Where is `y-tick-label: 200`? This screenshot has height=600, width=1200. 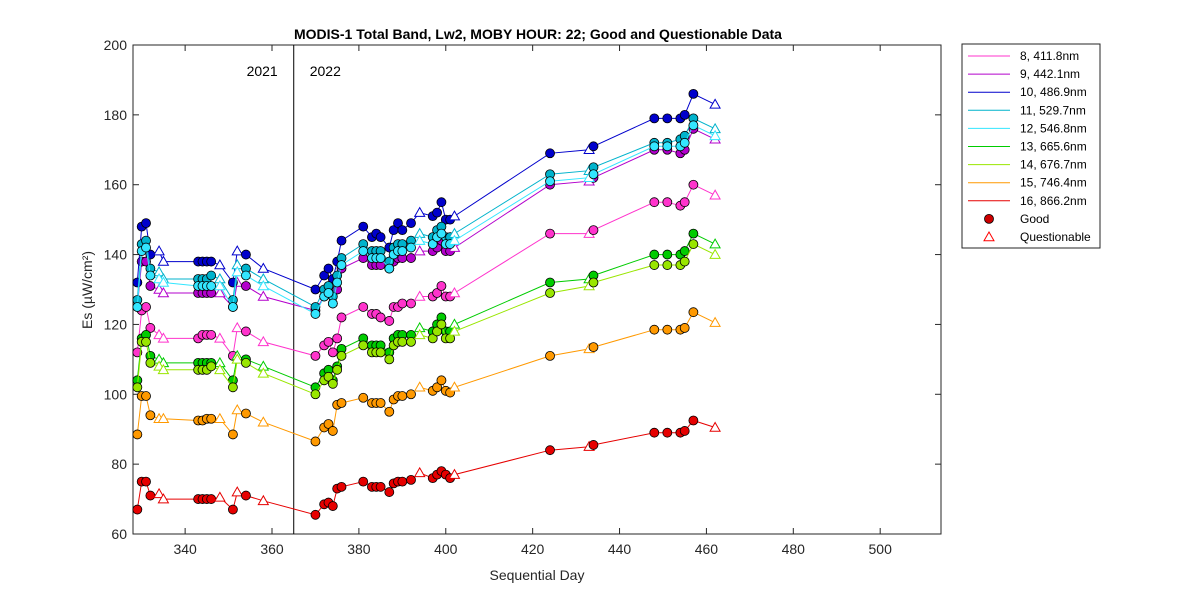 y-tick-label: 200 is located at coordinates (116, 45).